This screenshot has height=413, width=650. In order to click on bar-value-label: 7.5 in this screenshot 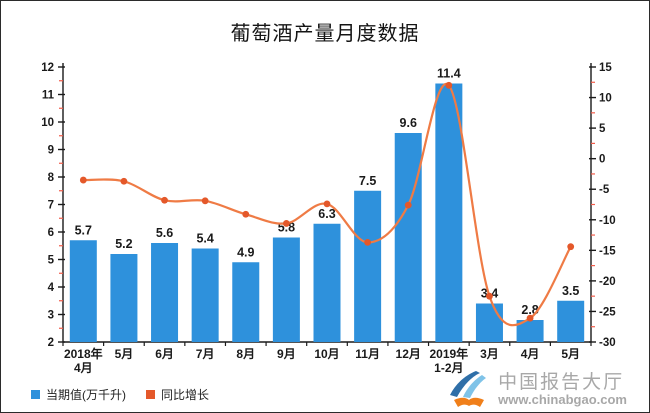, I will do `click(367, 181)`.